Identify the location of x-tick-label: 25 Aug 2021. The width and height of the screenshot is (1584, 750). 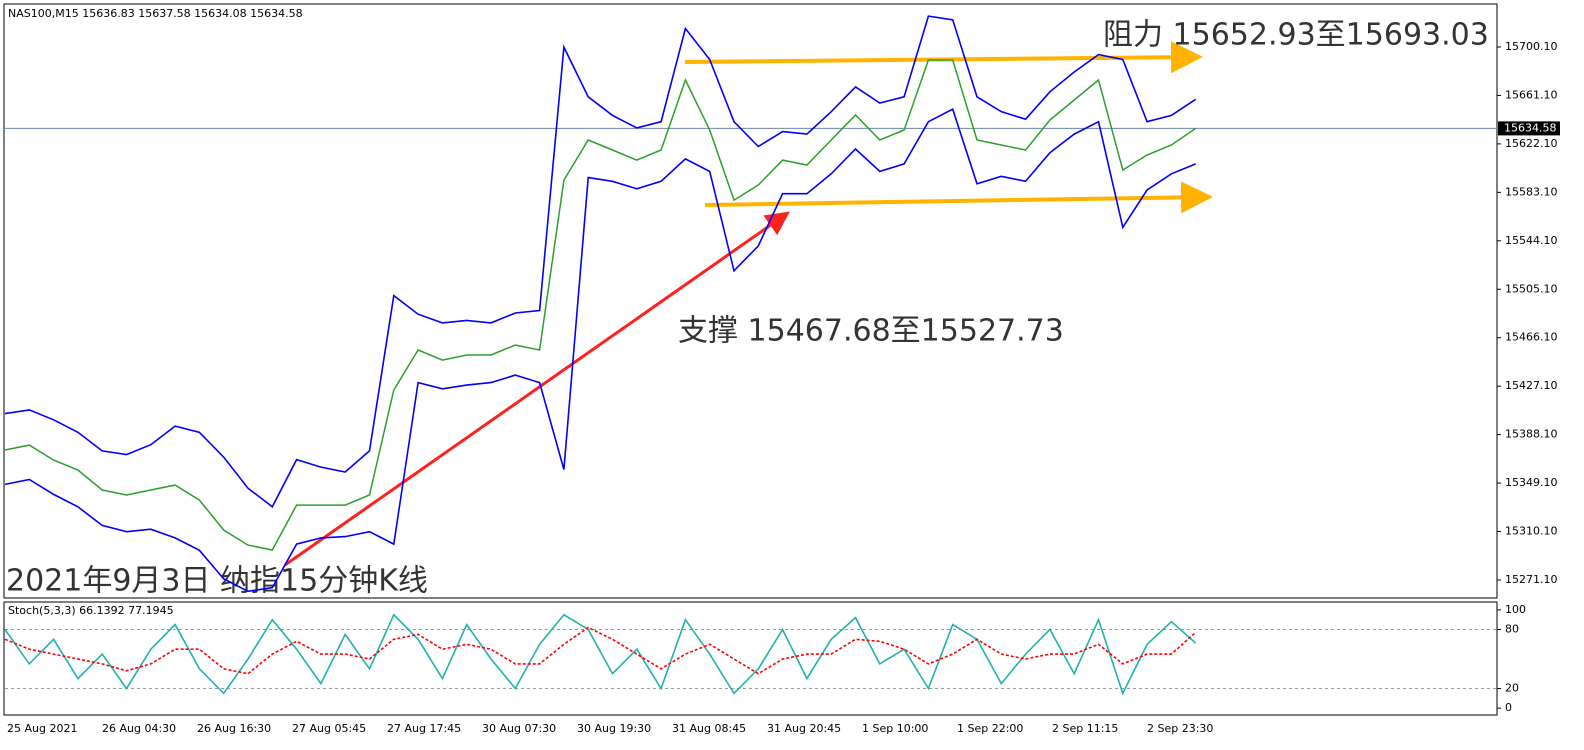
(42, 728).